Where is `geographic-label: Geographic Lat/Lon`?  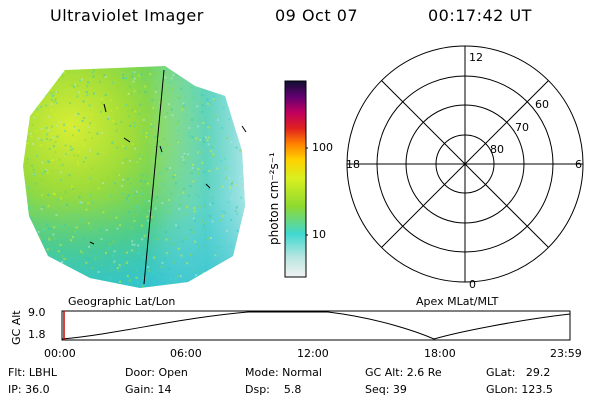
geographic-label: Geographic Lat/Lon is located at coordinates (122, 301).